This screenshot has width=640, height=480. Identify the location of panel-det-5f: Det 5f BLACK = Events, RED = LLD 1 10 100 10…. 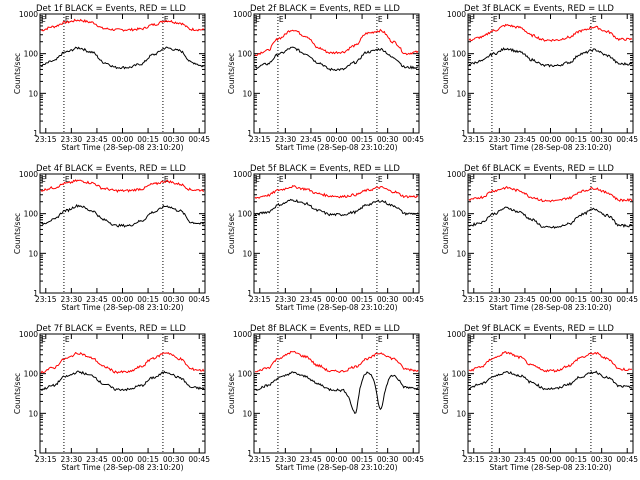
(325, 238).